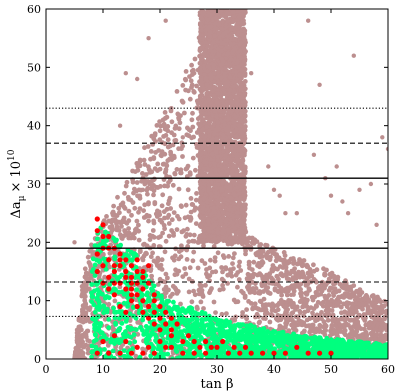 This screenshot has height=391, width=396. I want to click on brown-point-2031, so click(258, 253).